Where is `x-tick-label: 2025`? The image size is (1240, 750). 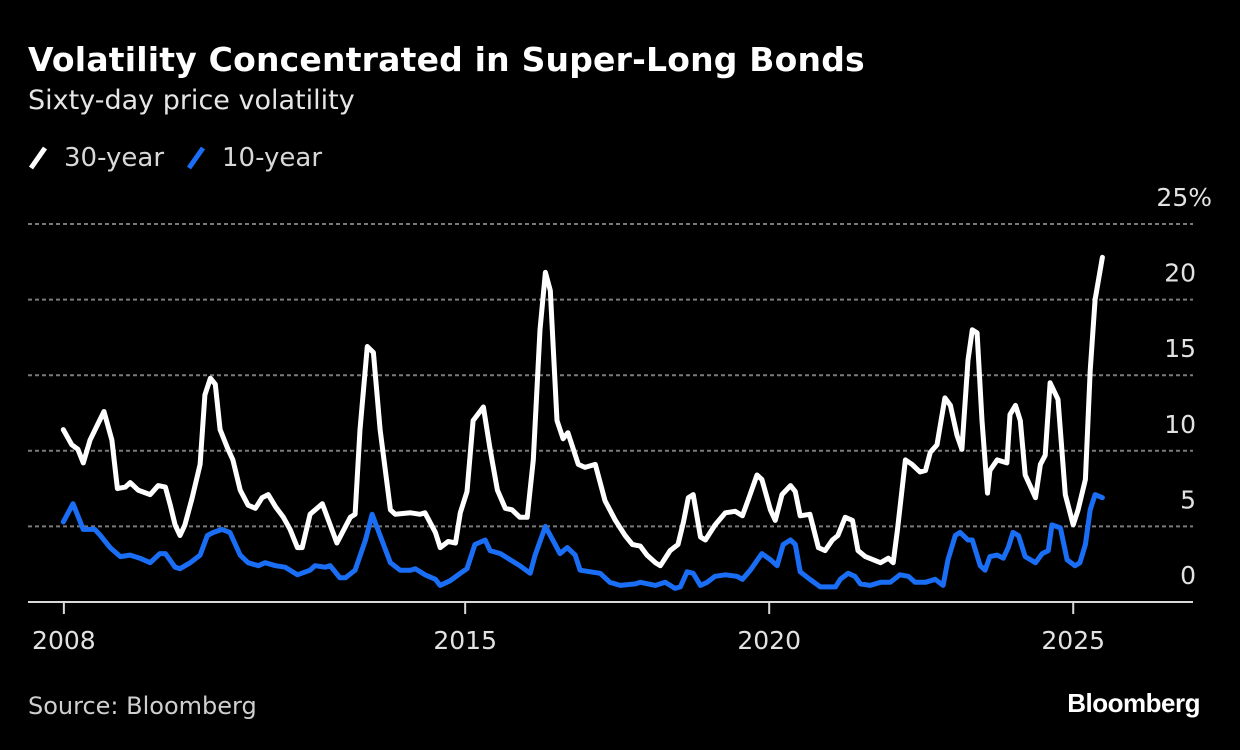
x-tick-label: 2025 is located at coordinates (1073, 640).